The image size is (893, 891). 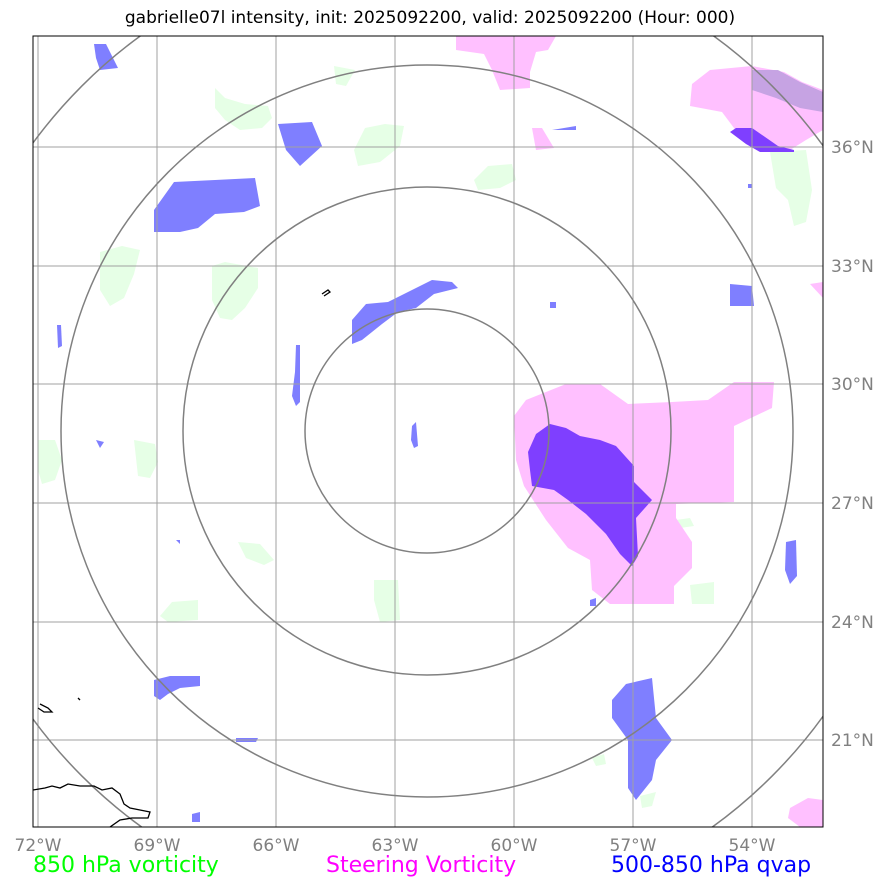 What do you see at coordinates (852, 623) in the screenshot?
I see `lat-tick-label: 24°N` at bounding box center [852, 623].